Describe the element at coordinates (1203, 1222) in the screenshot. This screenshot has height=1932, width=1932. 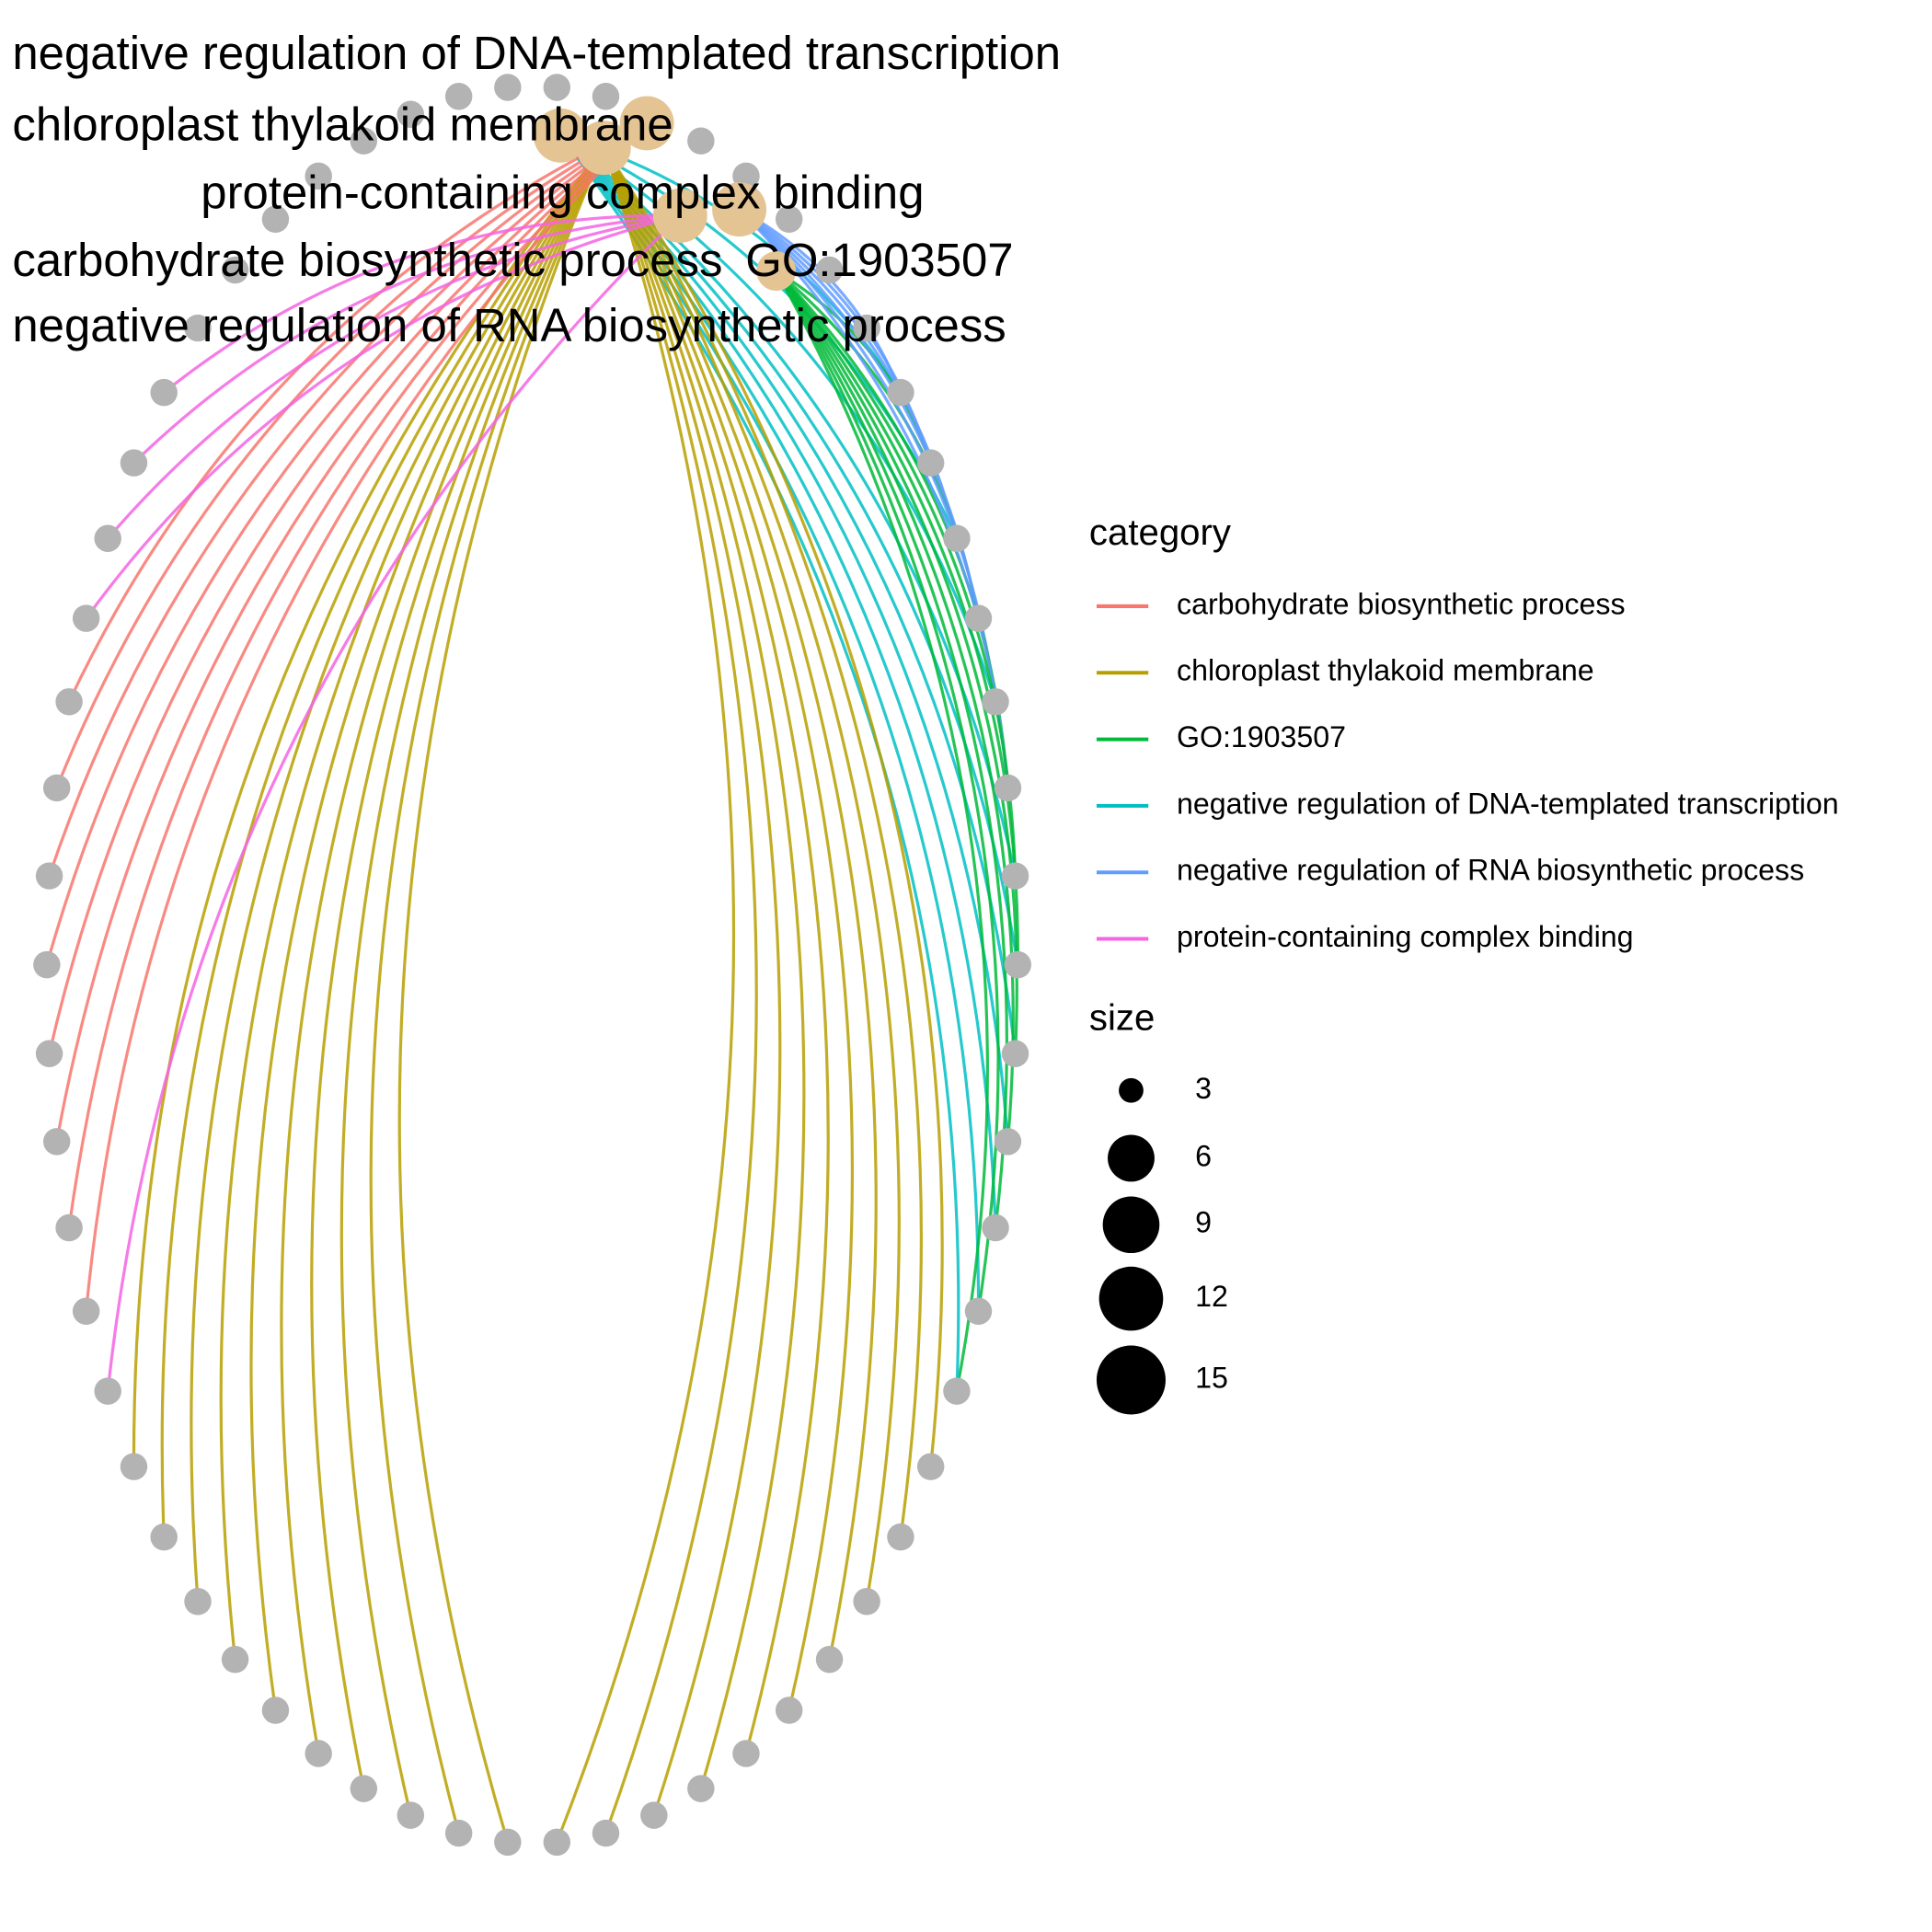
I see `size-label: 9` at that location.